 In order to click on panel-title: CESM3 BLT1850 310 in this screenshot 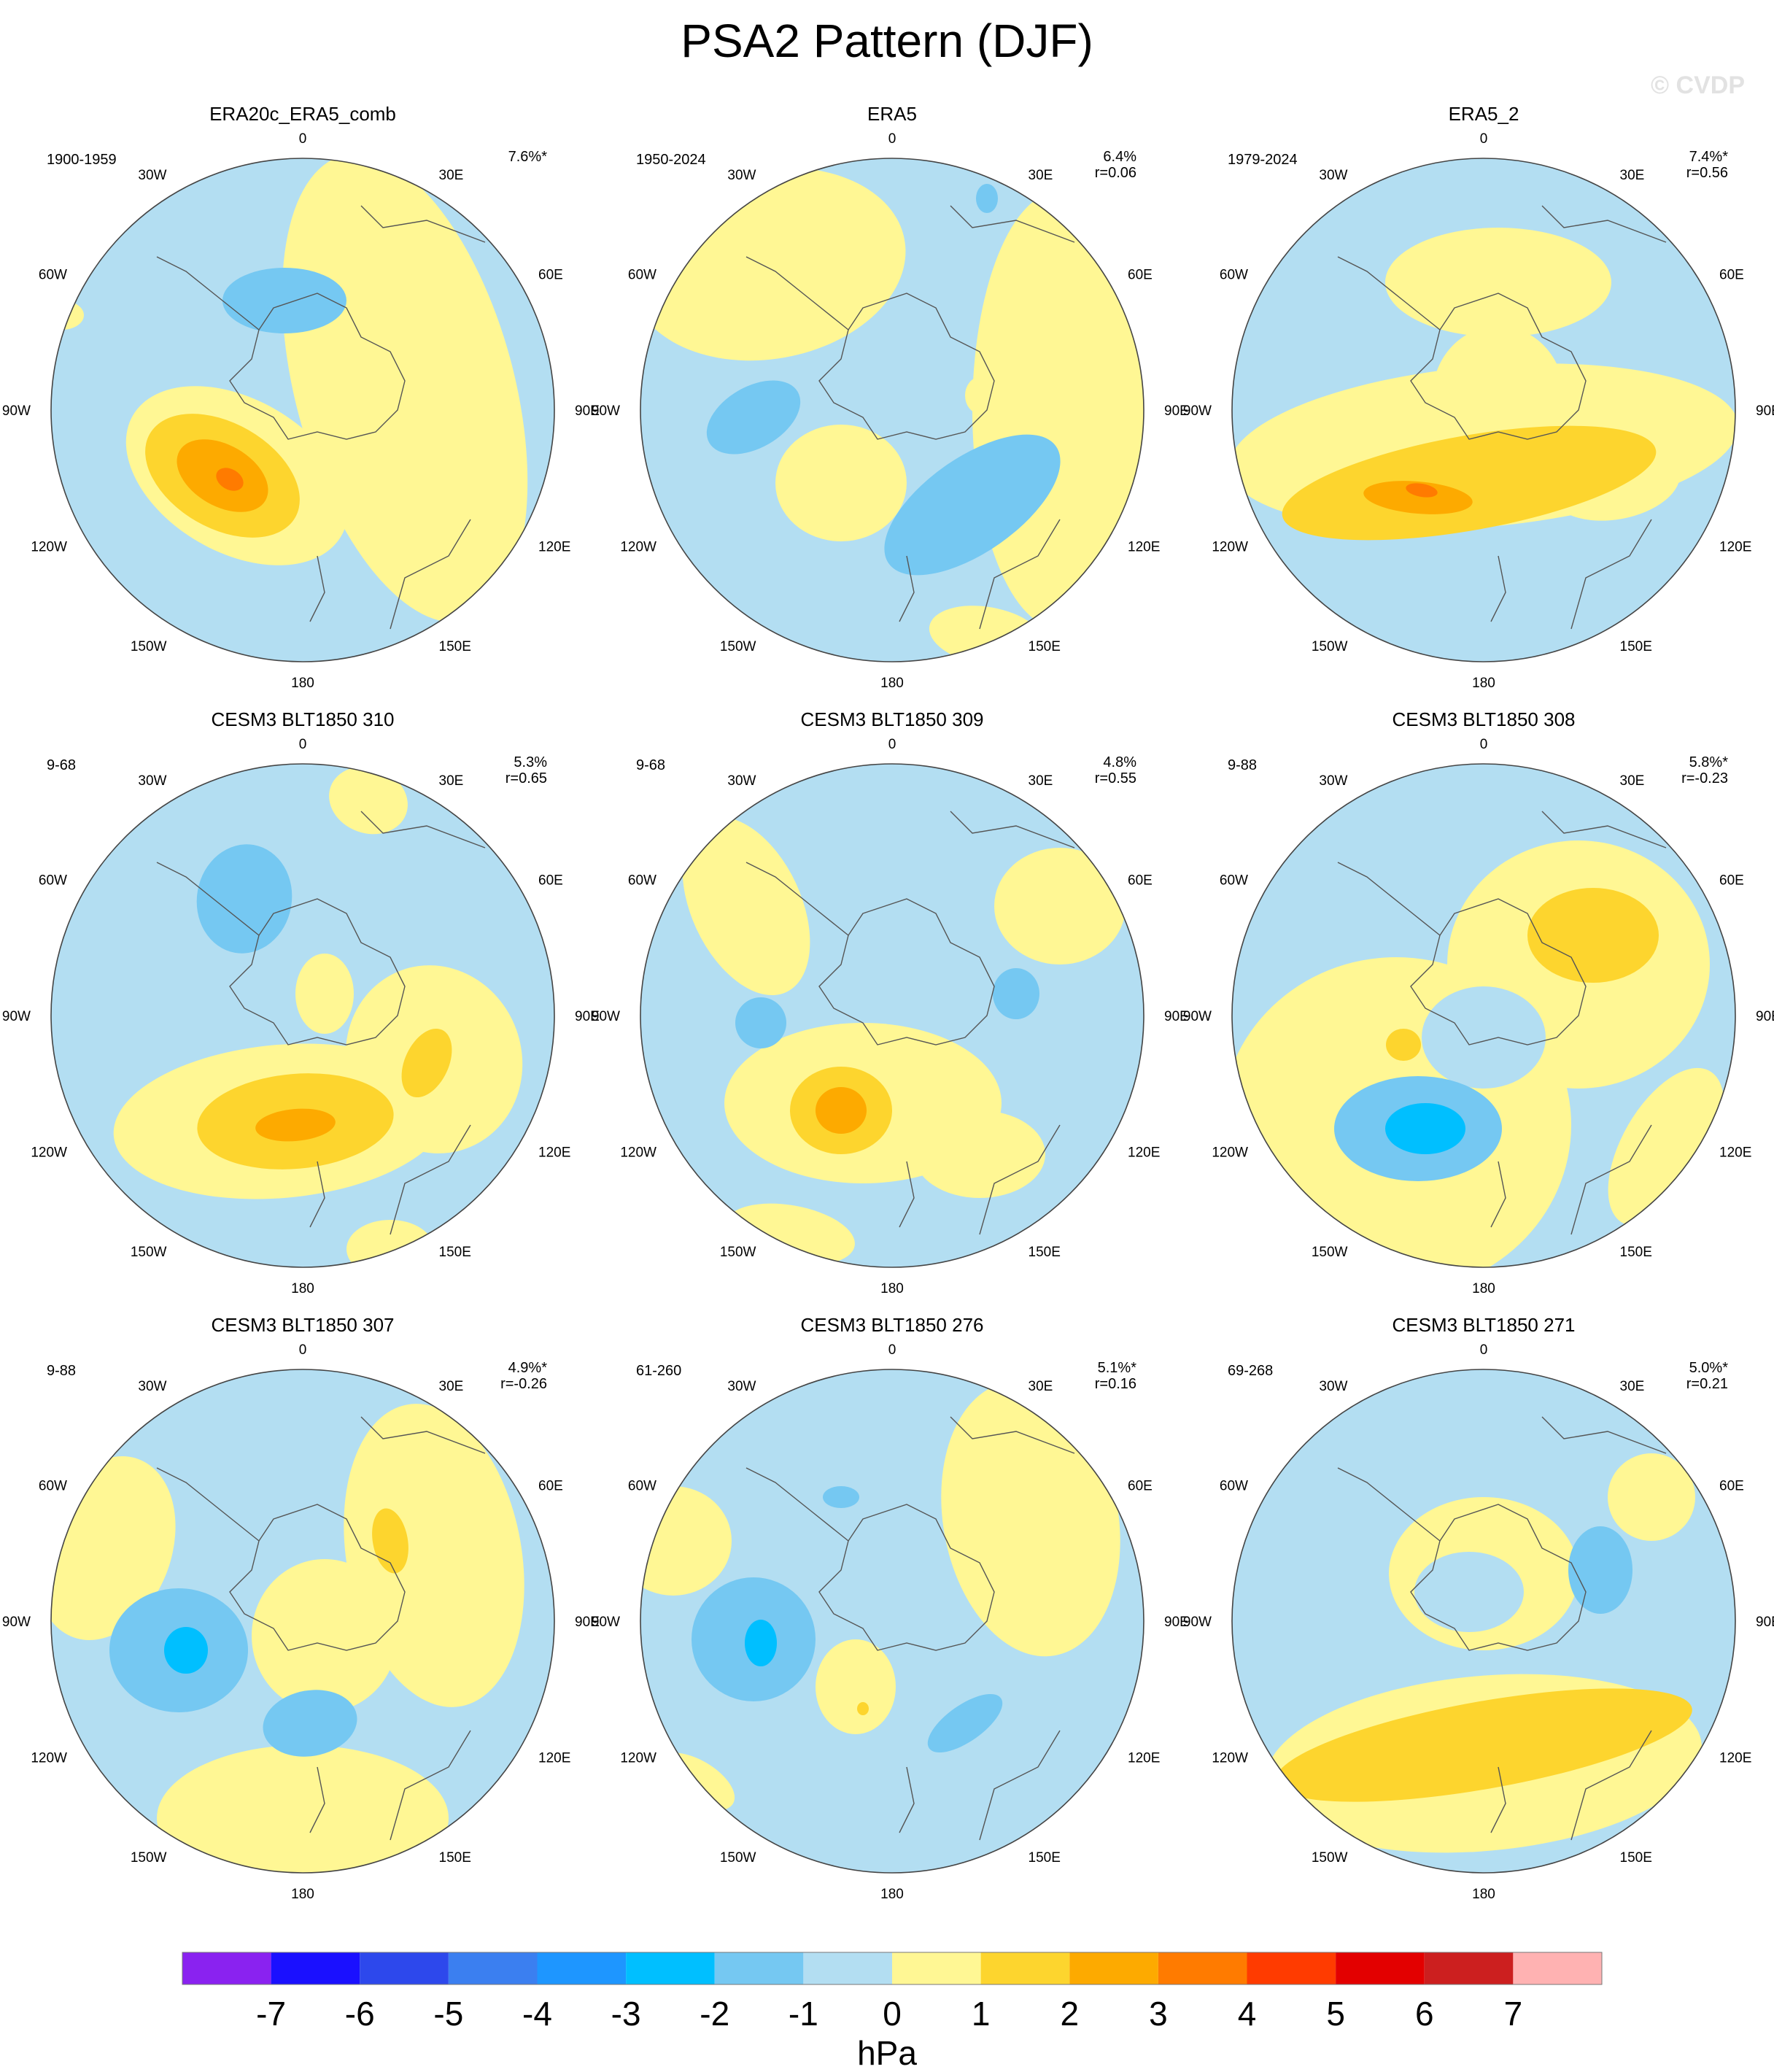, I will do `click(303, 719)`.